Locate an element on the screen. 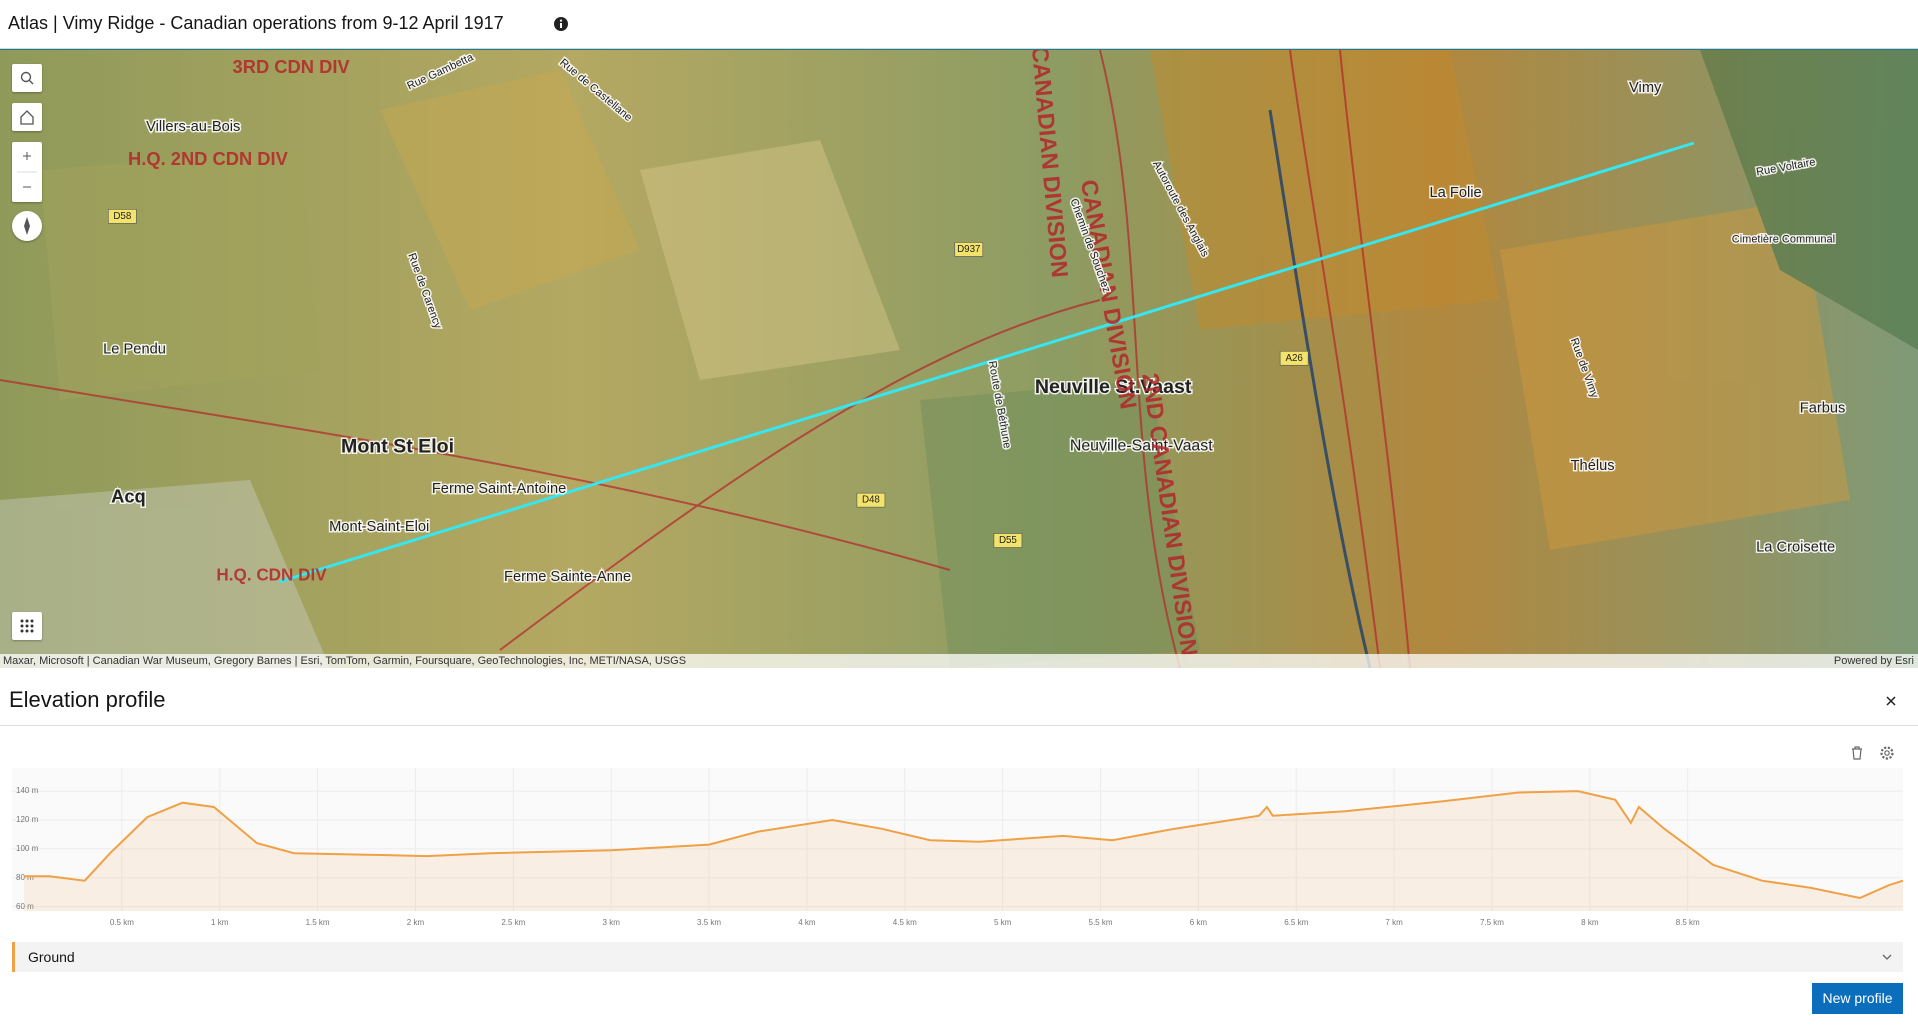 The width and height of the screenshot is (1918, 1029). map-label: 3RD CDN DIV is located at coordinates (292, 66).